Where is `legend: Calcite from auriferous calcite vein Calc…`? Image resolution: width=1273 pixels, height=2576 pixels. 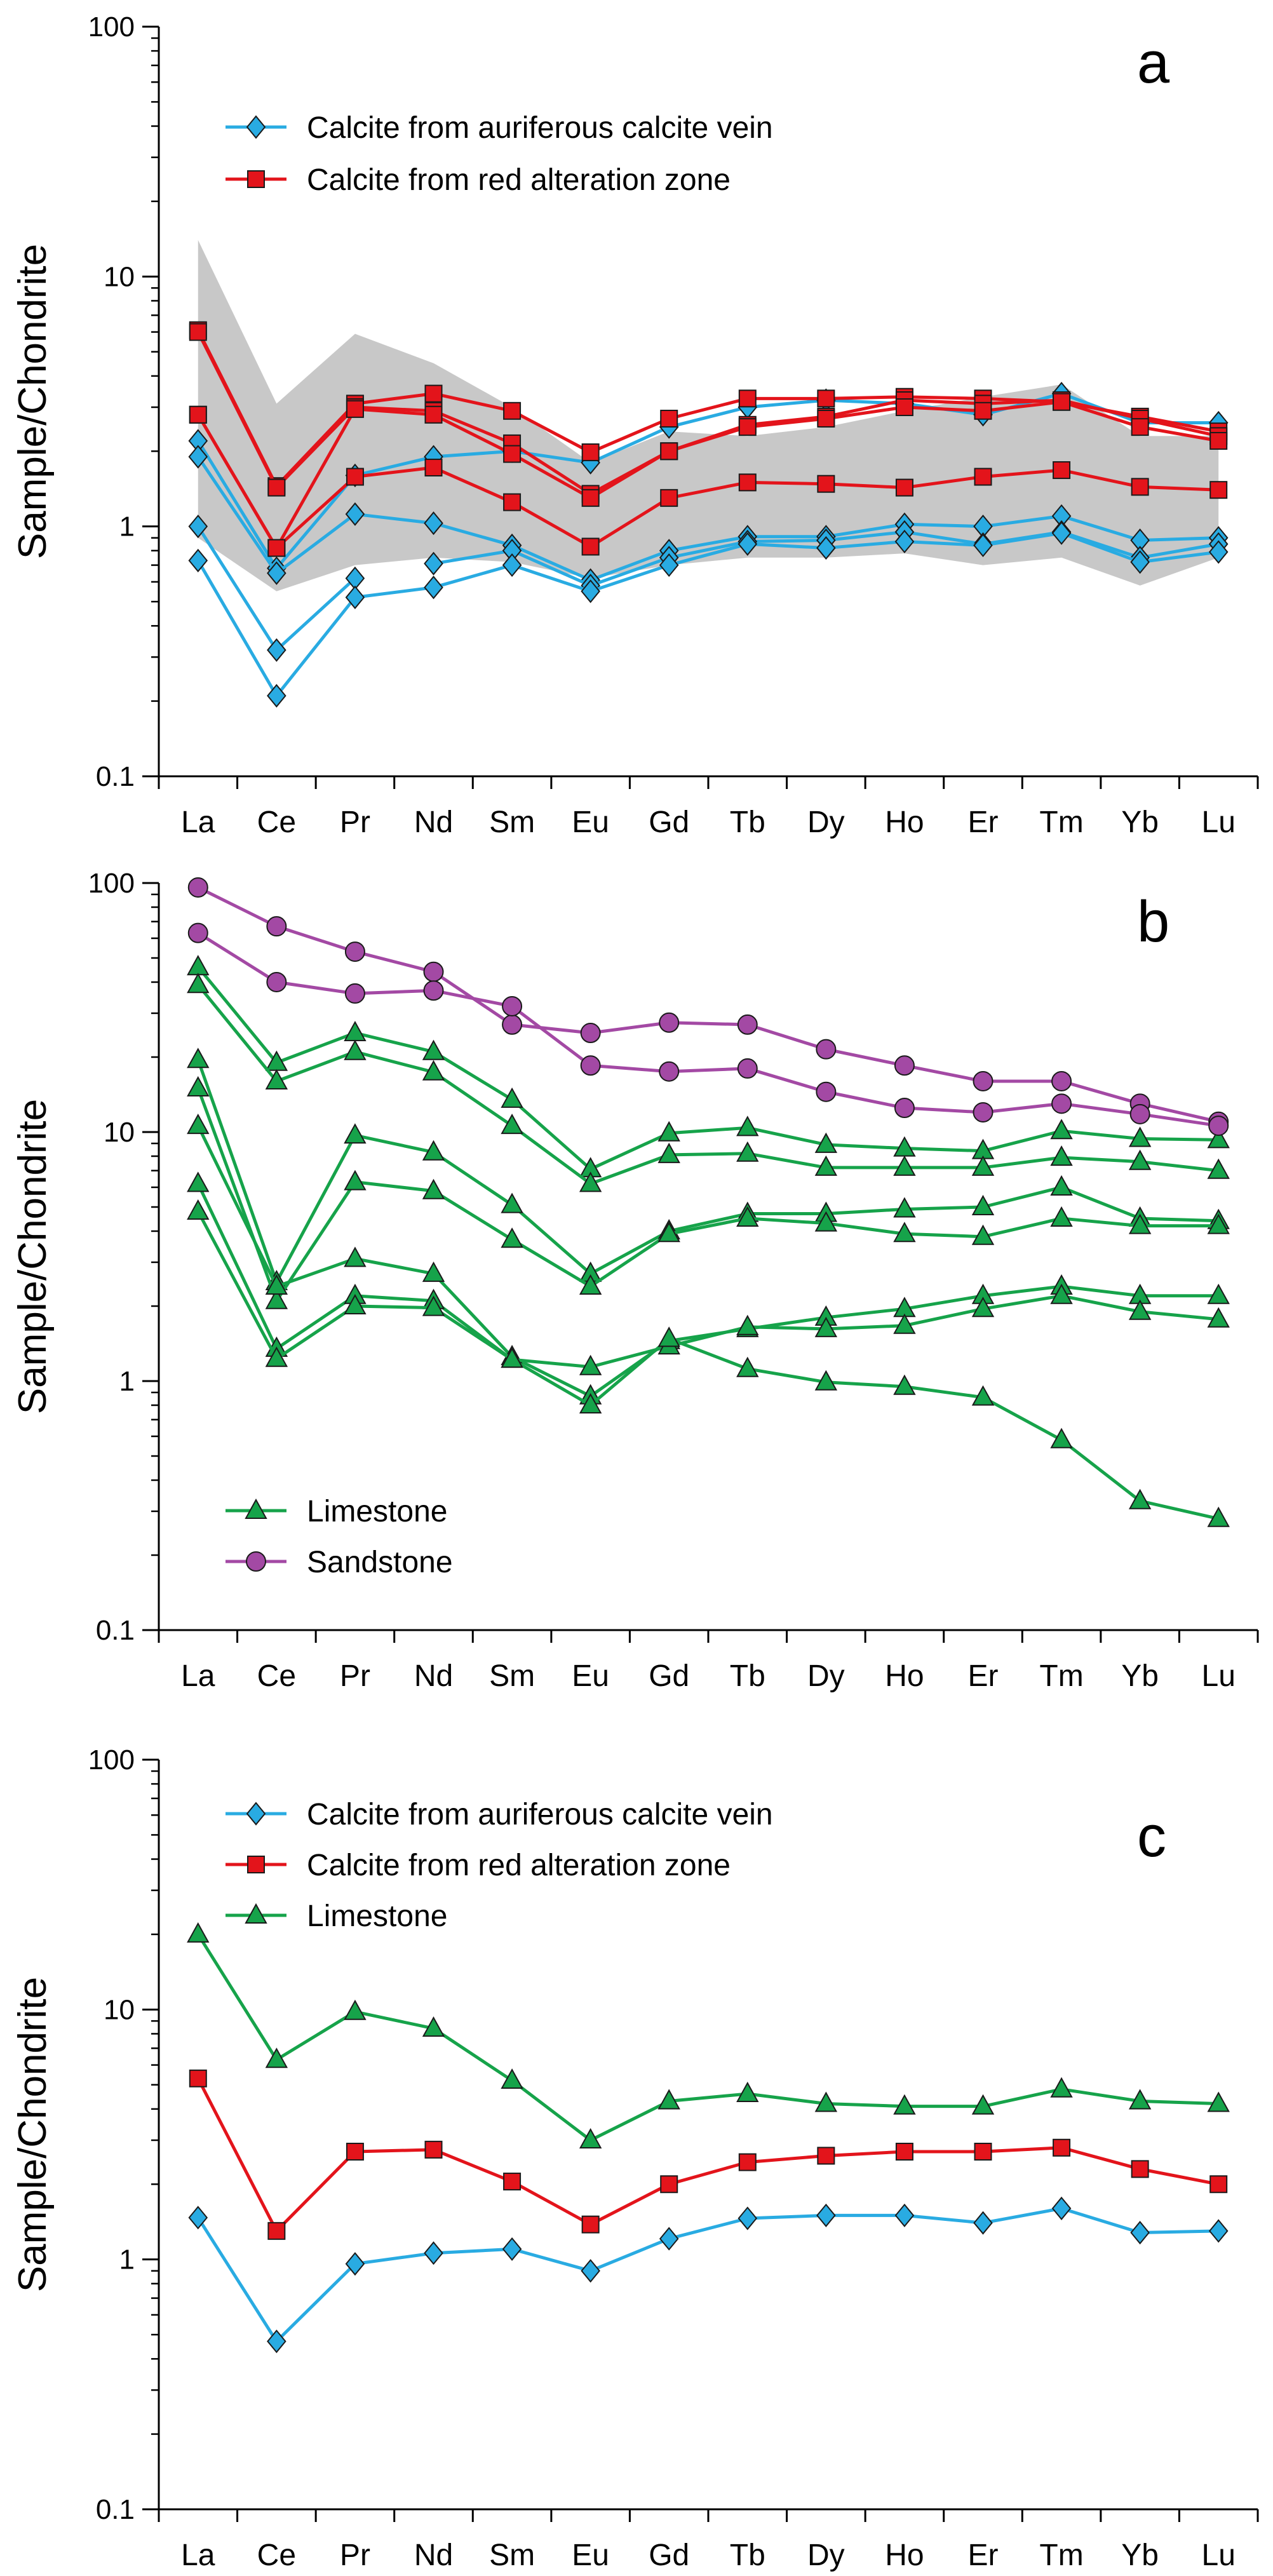
legend: Calcite from auriferous calcite vein Calc… is located at coordinates (499, 1865).